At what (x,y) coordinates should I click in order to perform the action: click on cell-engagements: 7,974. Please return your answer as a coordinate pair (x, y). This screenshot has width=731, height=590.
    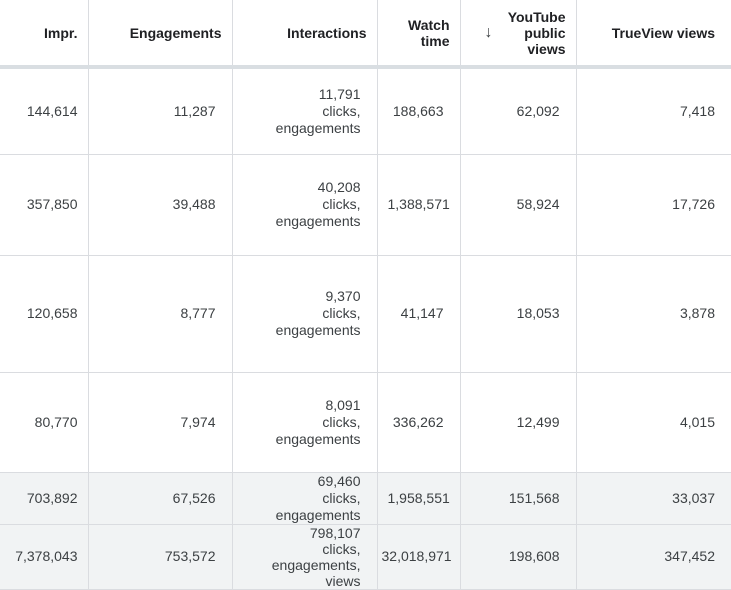
    Looking at the image, I should click on (160, 422).